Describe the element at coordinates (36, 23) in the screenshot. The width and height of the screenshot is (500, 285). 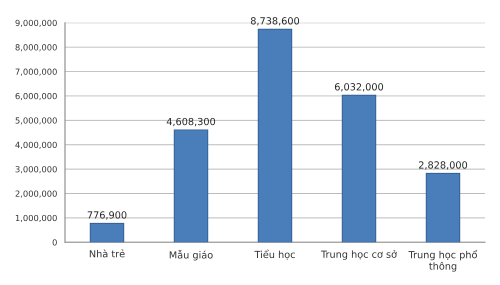
I see `y-tick-label: 9,000,000` at that location.